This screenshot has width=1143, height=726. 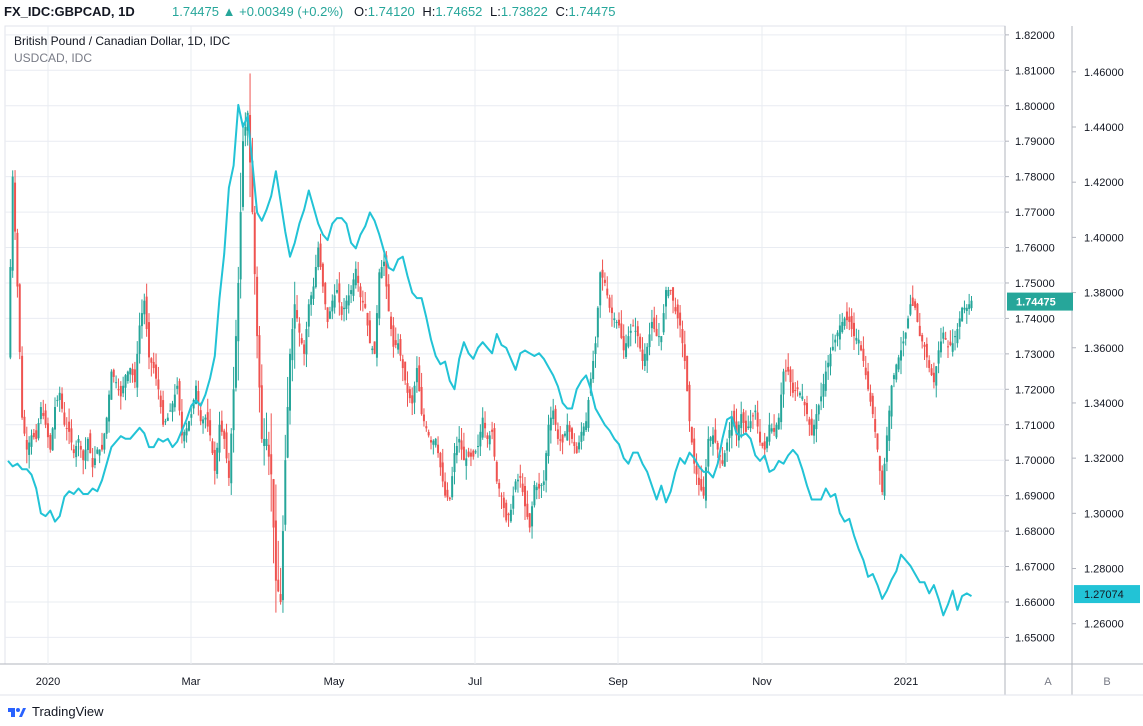 I want to click on tradingview-logo: TradingView, so click(x=56, y=711).